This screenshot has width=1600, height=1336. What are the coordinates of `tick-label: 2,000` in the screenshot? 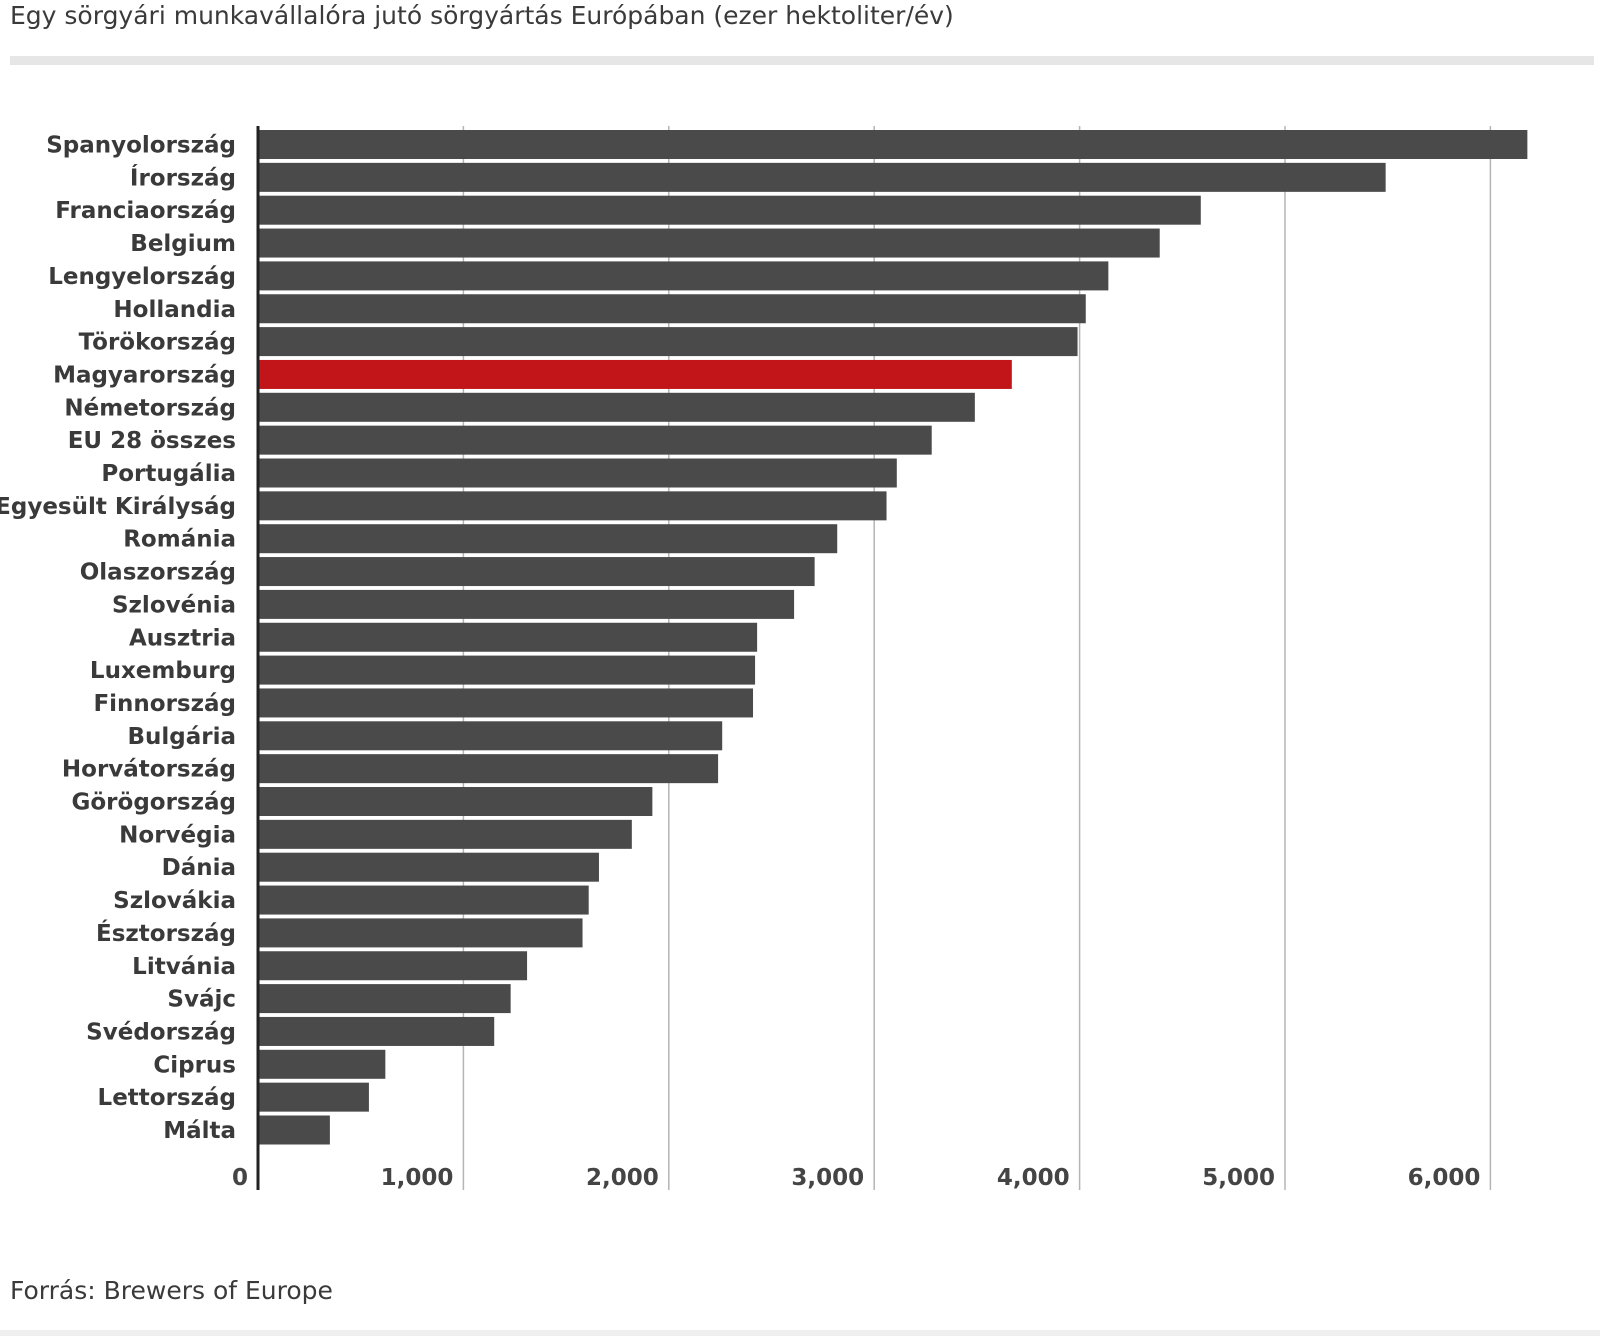 It's located at (622, 1178).